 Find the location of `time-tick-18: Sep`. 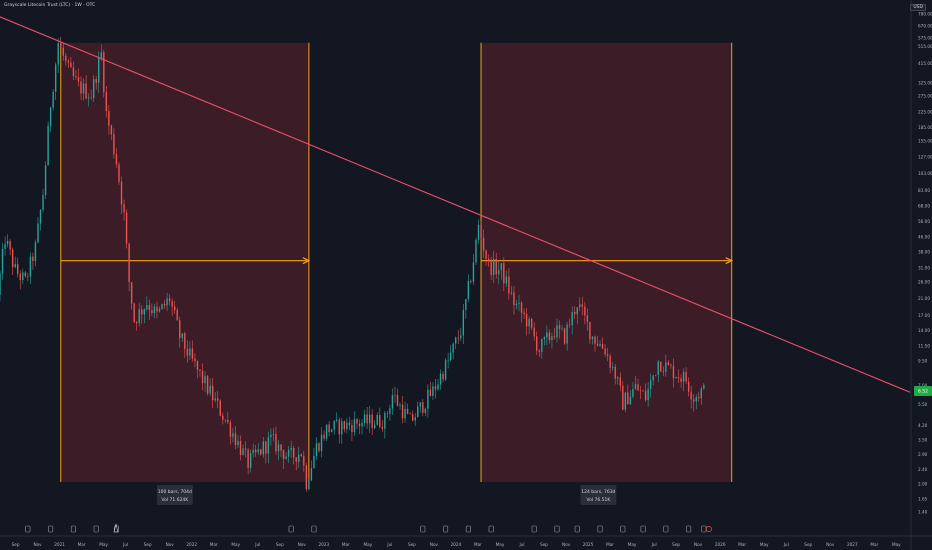

time-tick-18: Sep is located at coordinates (412, 544).